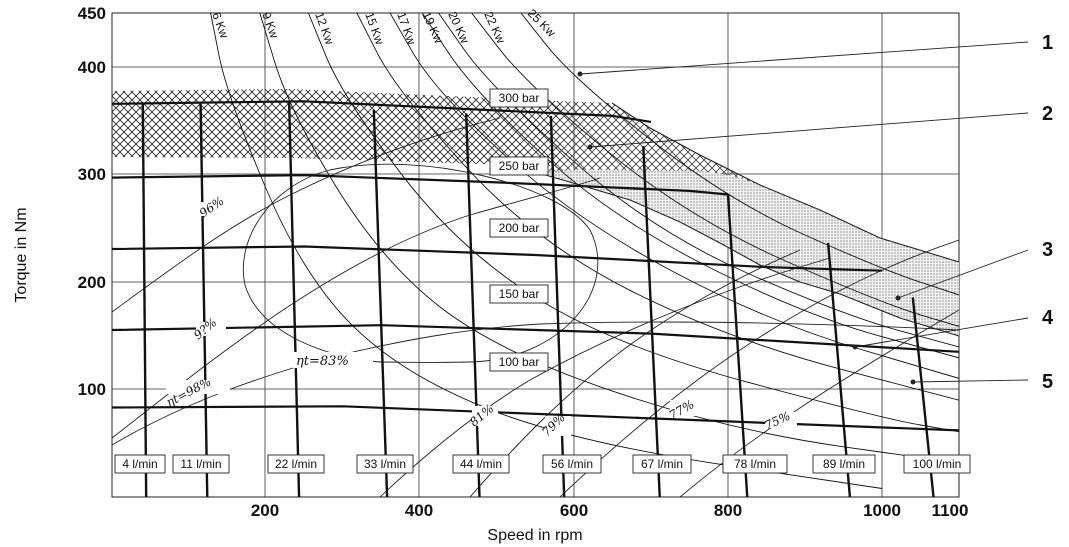 The width and height of the screenshot is (1069, 547). Describe the element at coordinates (92, 282) in the screenshot. I see `y-tick-200: 200` at that location.